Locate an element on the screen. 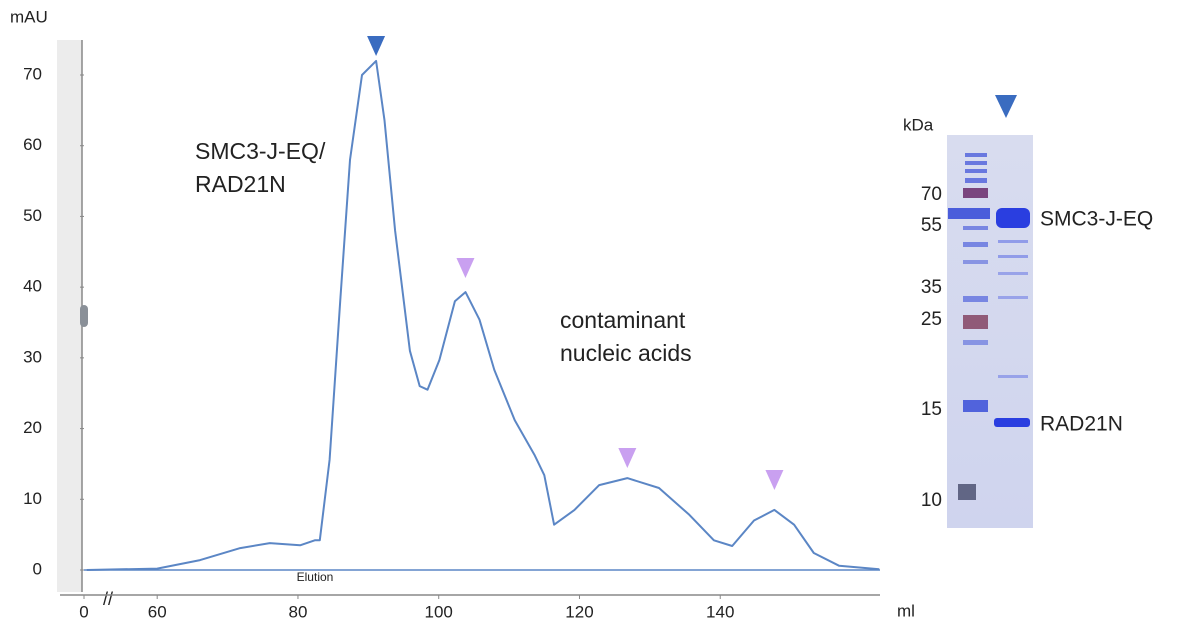 This screenshot has width=1177, height=631. x-tick-label: 140 is located at coordinates (720, 611).